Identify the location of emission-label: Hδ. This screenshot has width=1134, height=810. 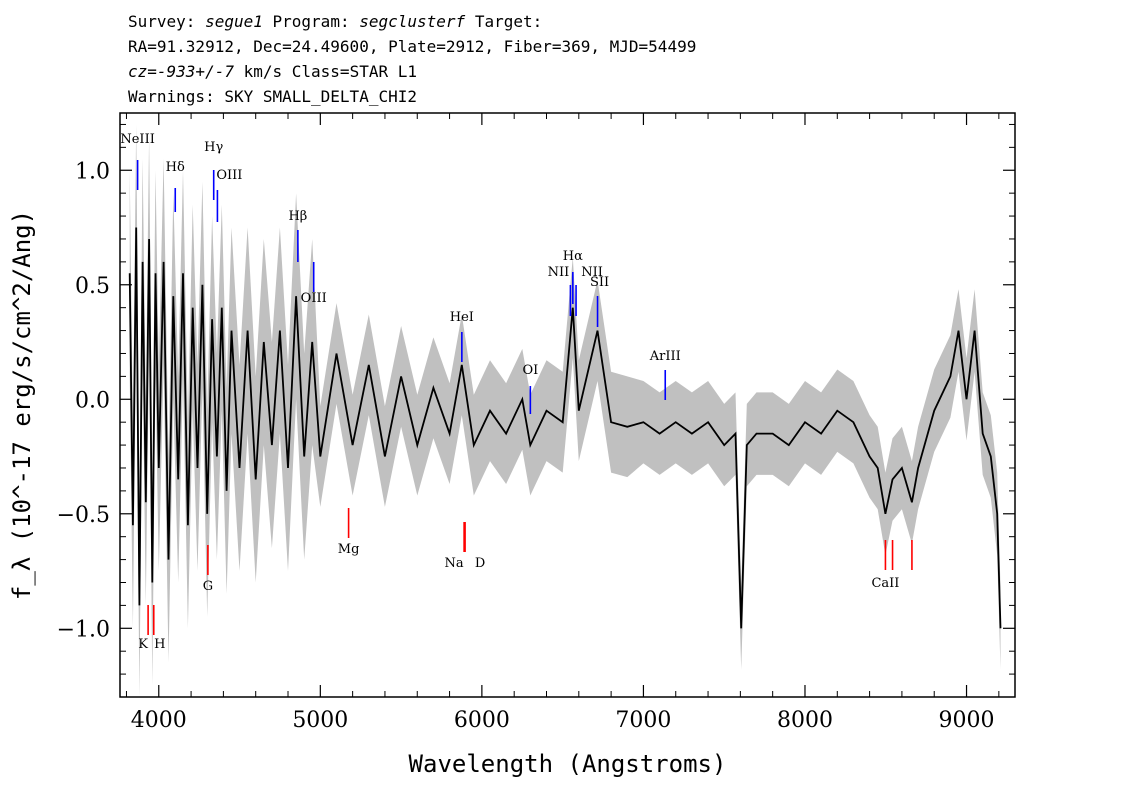
(175, 167).